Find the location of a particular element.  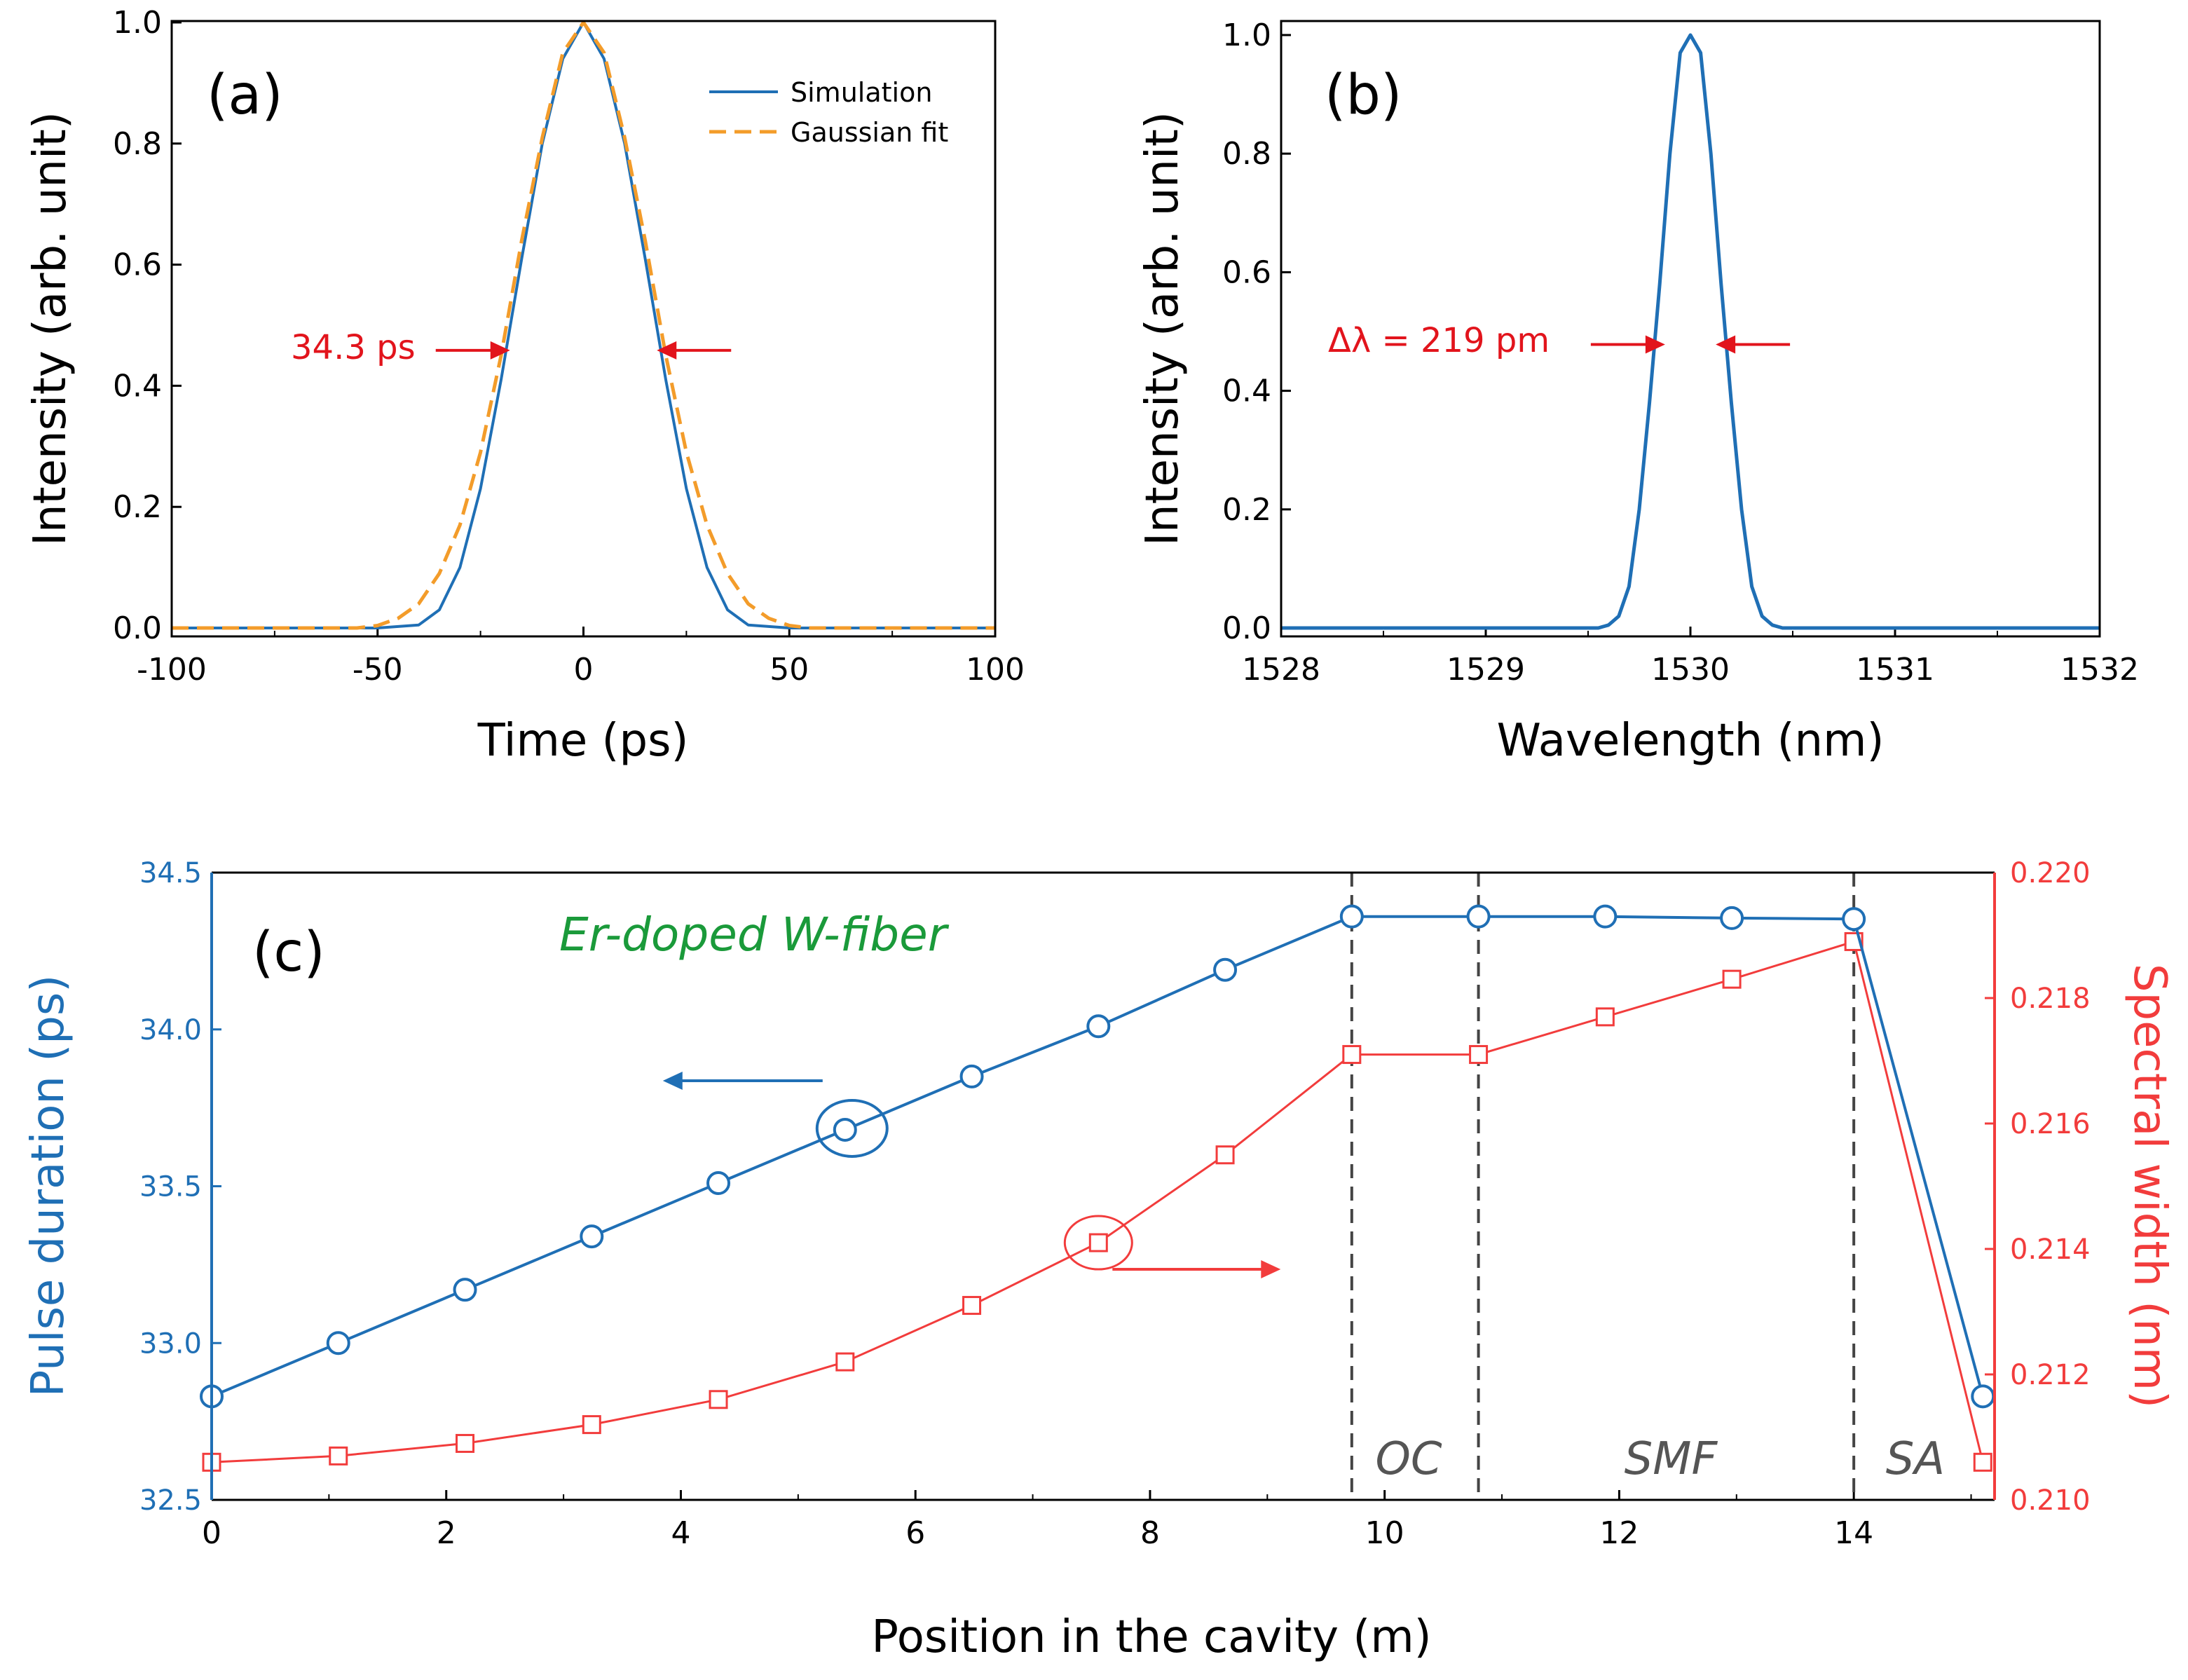

panel-b-xtick-label: 1532 is located at coordinates (2099, 670).